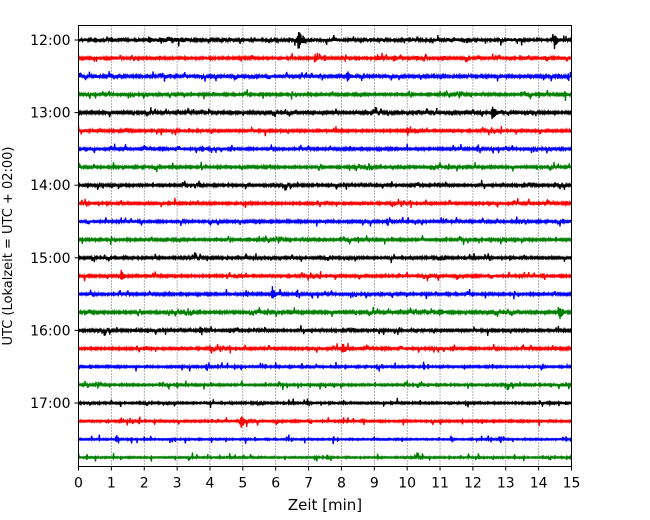  Describe the element at coordinates (440, 484) in the screenshot. I see `x-tick-label: 11` at that location.